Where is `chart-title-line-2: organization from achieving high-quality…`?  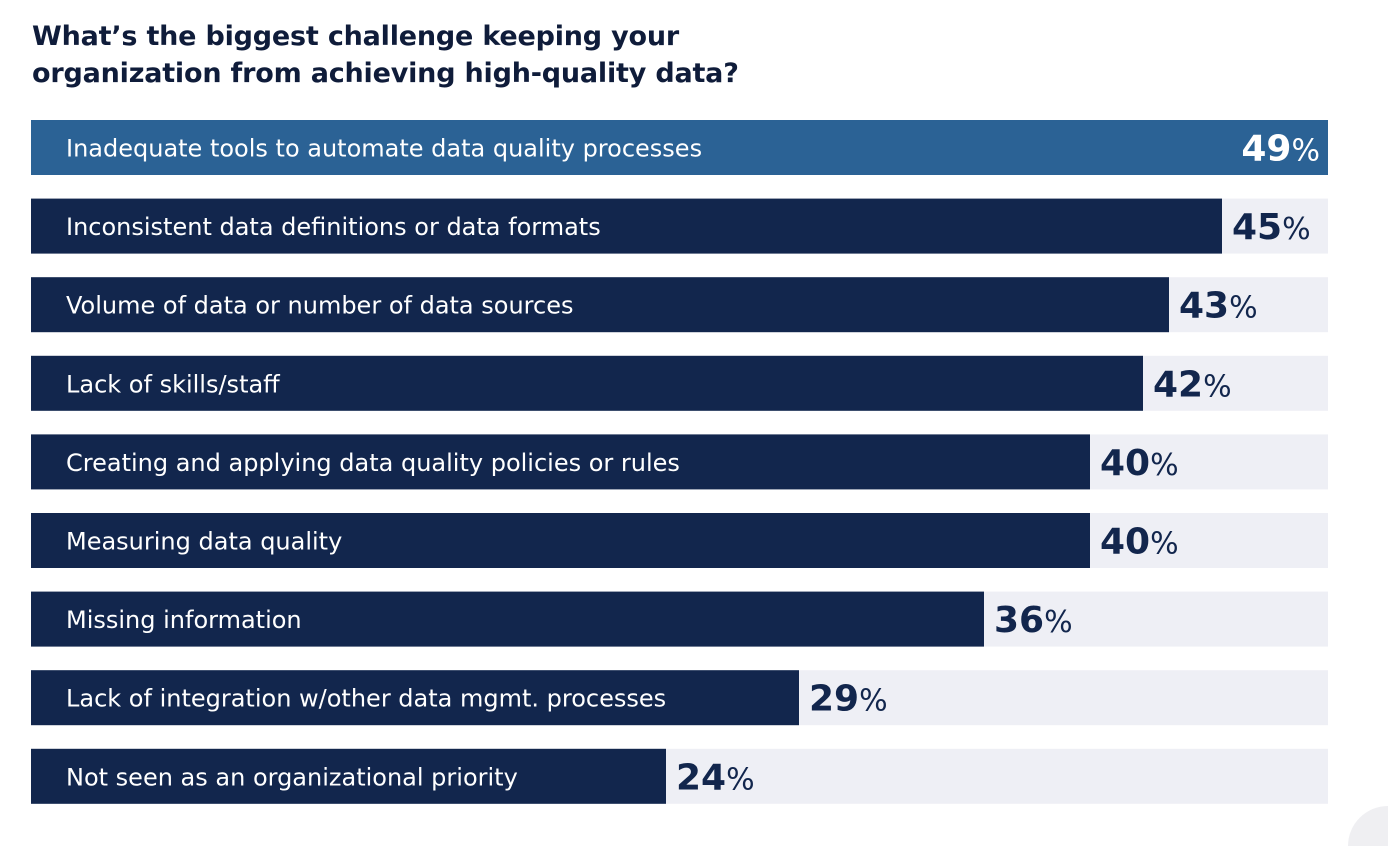
chart-title-line-2: organization from achieving high-quality… is located at coordinates (385, 73).